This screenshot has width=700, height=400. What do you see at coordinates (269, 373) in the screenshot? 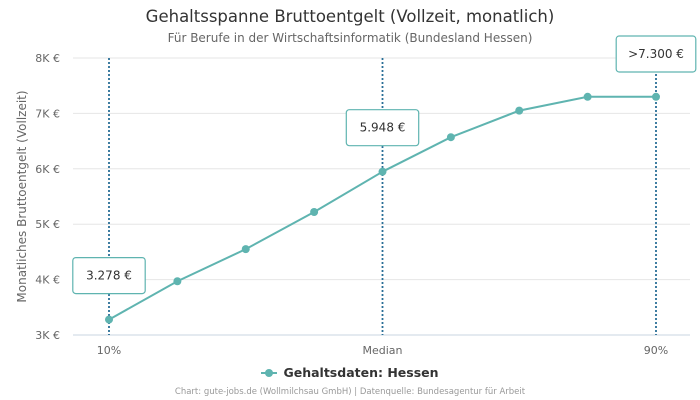
I see `legend-swatch` at bounding box center [269, 373].